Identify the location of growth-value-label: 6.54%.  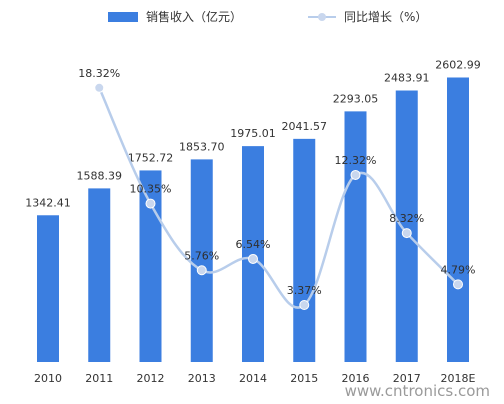
(253, 244).